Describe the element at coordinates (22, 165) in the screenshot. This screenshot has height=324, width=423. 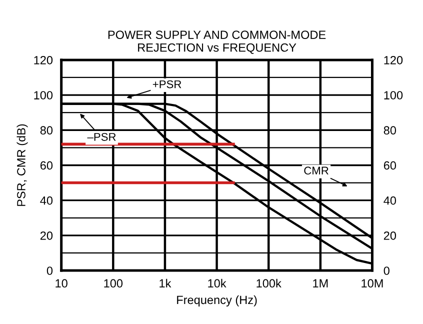
I see `y-axis-title: PSR, CMR (dB)` at that location.